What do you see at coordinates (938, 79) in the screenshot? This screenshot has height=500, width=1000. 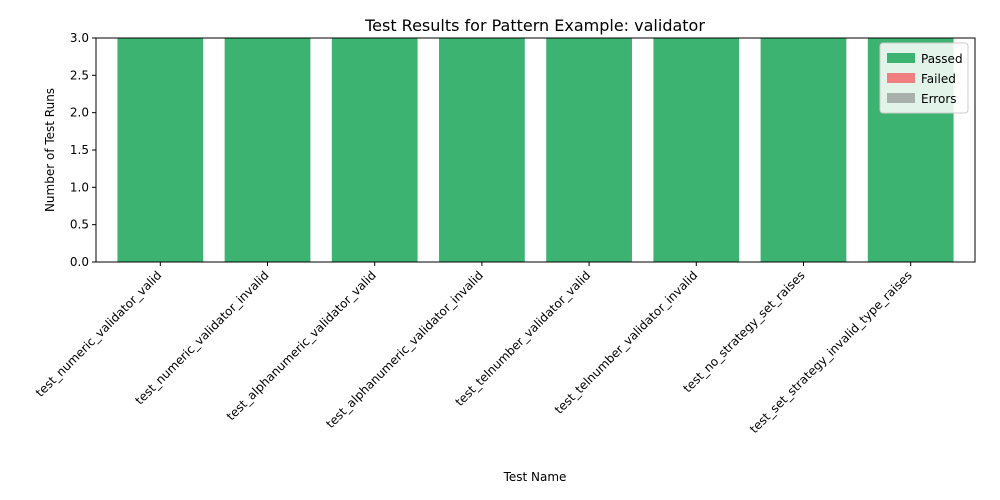 I see `legend-label-failed: Failed` at bounding box center [938, 79].